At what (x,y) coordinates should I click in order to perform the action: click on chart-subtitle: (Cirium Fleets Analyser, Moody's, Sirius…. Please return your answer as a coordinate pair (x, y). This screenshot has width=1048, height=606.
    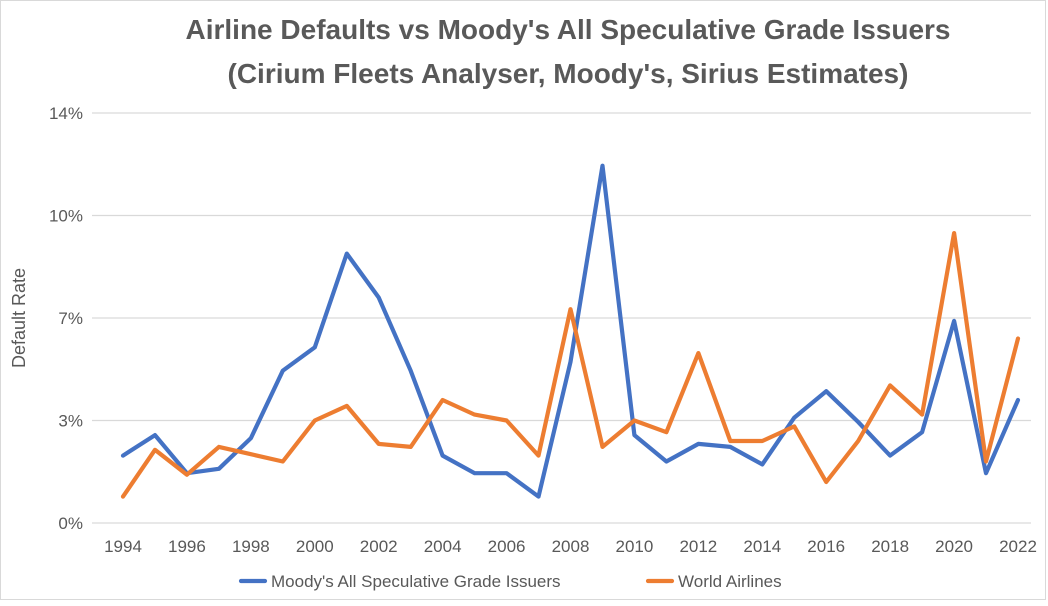
    Looking at the image, I should click on (568, 73).